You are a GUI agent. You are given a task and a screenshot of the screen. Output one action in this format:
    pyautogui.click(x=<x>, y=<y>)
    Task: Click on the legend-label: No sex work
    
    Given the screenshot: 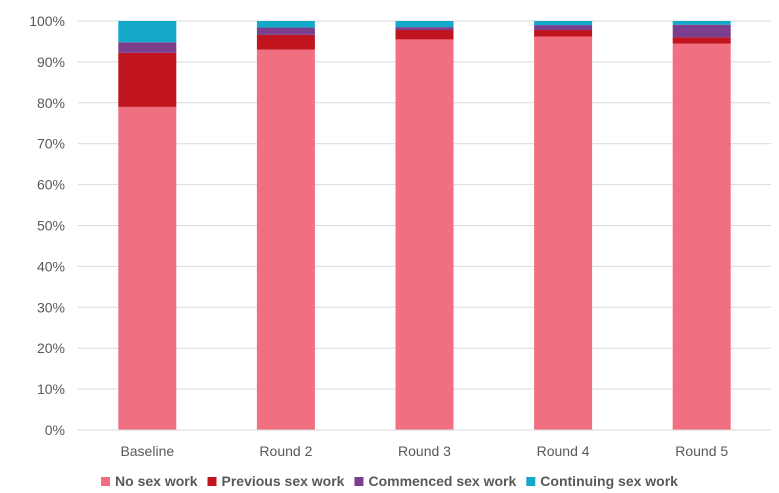 What is the action you would take?
    pyautogui.click(x=156, y=481)
    